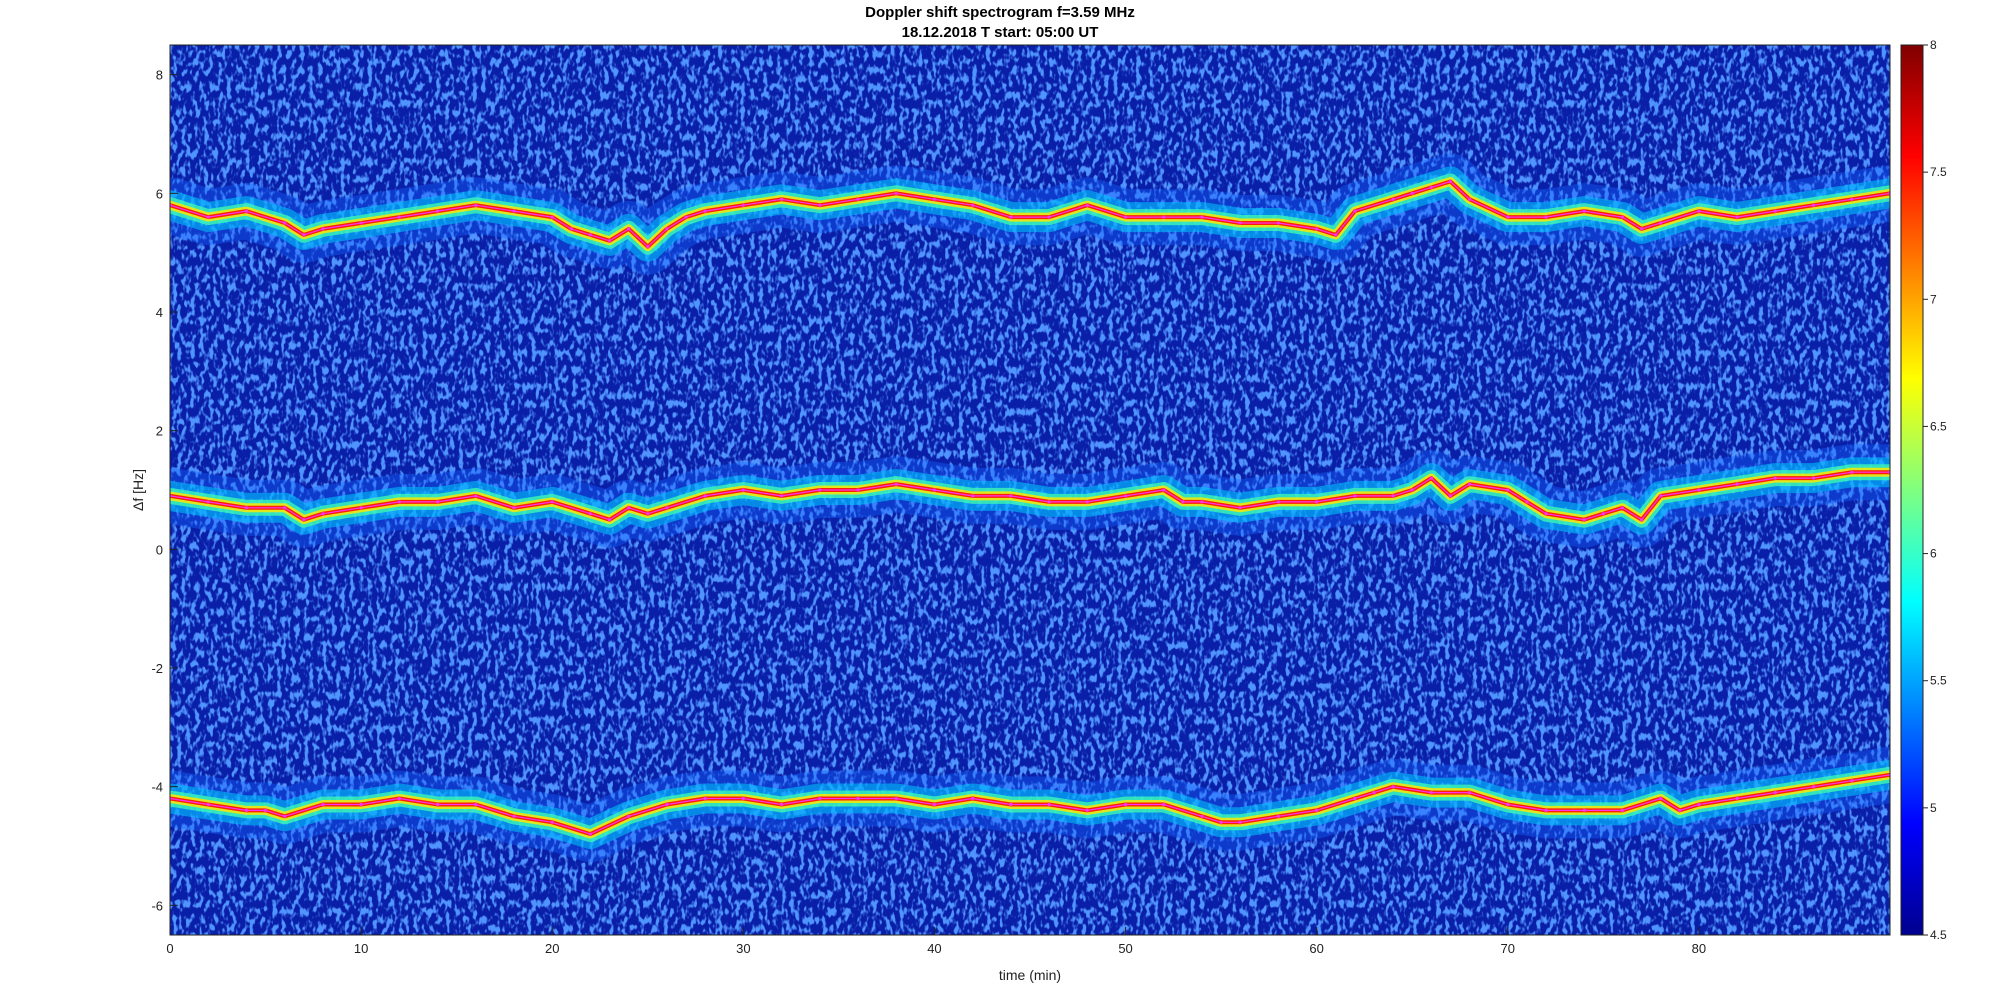  I want to click on colorbar-tick-label: 5.5, so click(1938, 681).